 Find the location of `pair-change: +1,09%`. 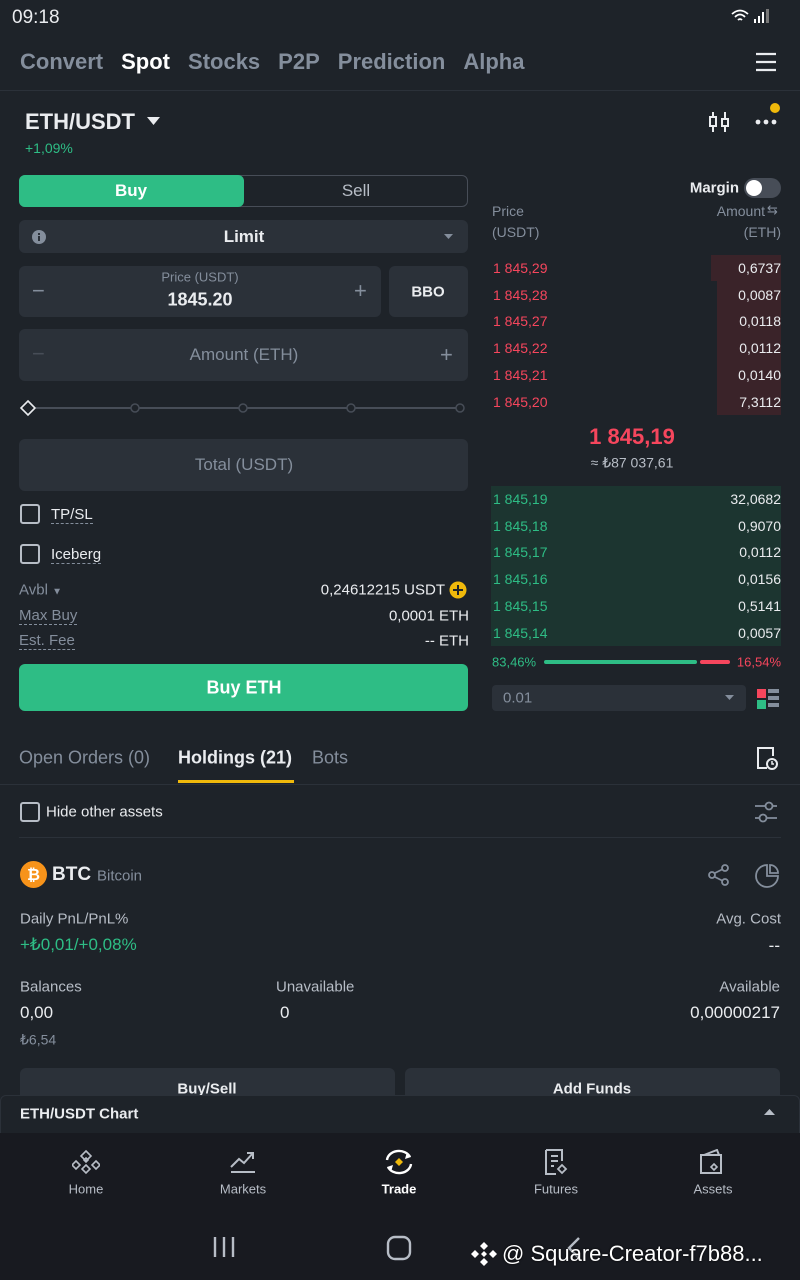

pair-change: +1,09% is located at coordinates (49, 148).